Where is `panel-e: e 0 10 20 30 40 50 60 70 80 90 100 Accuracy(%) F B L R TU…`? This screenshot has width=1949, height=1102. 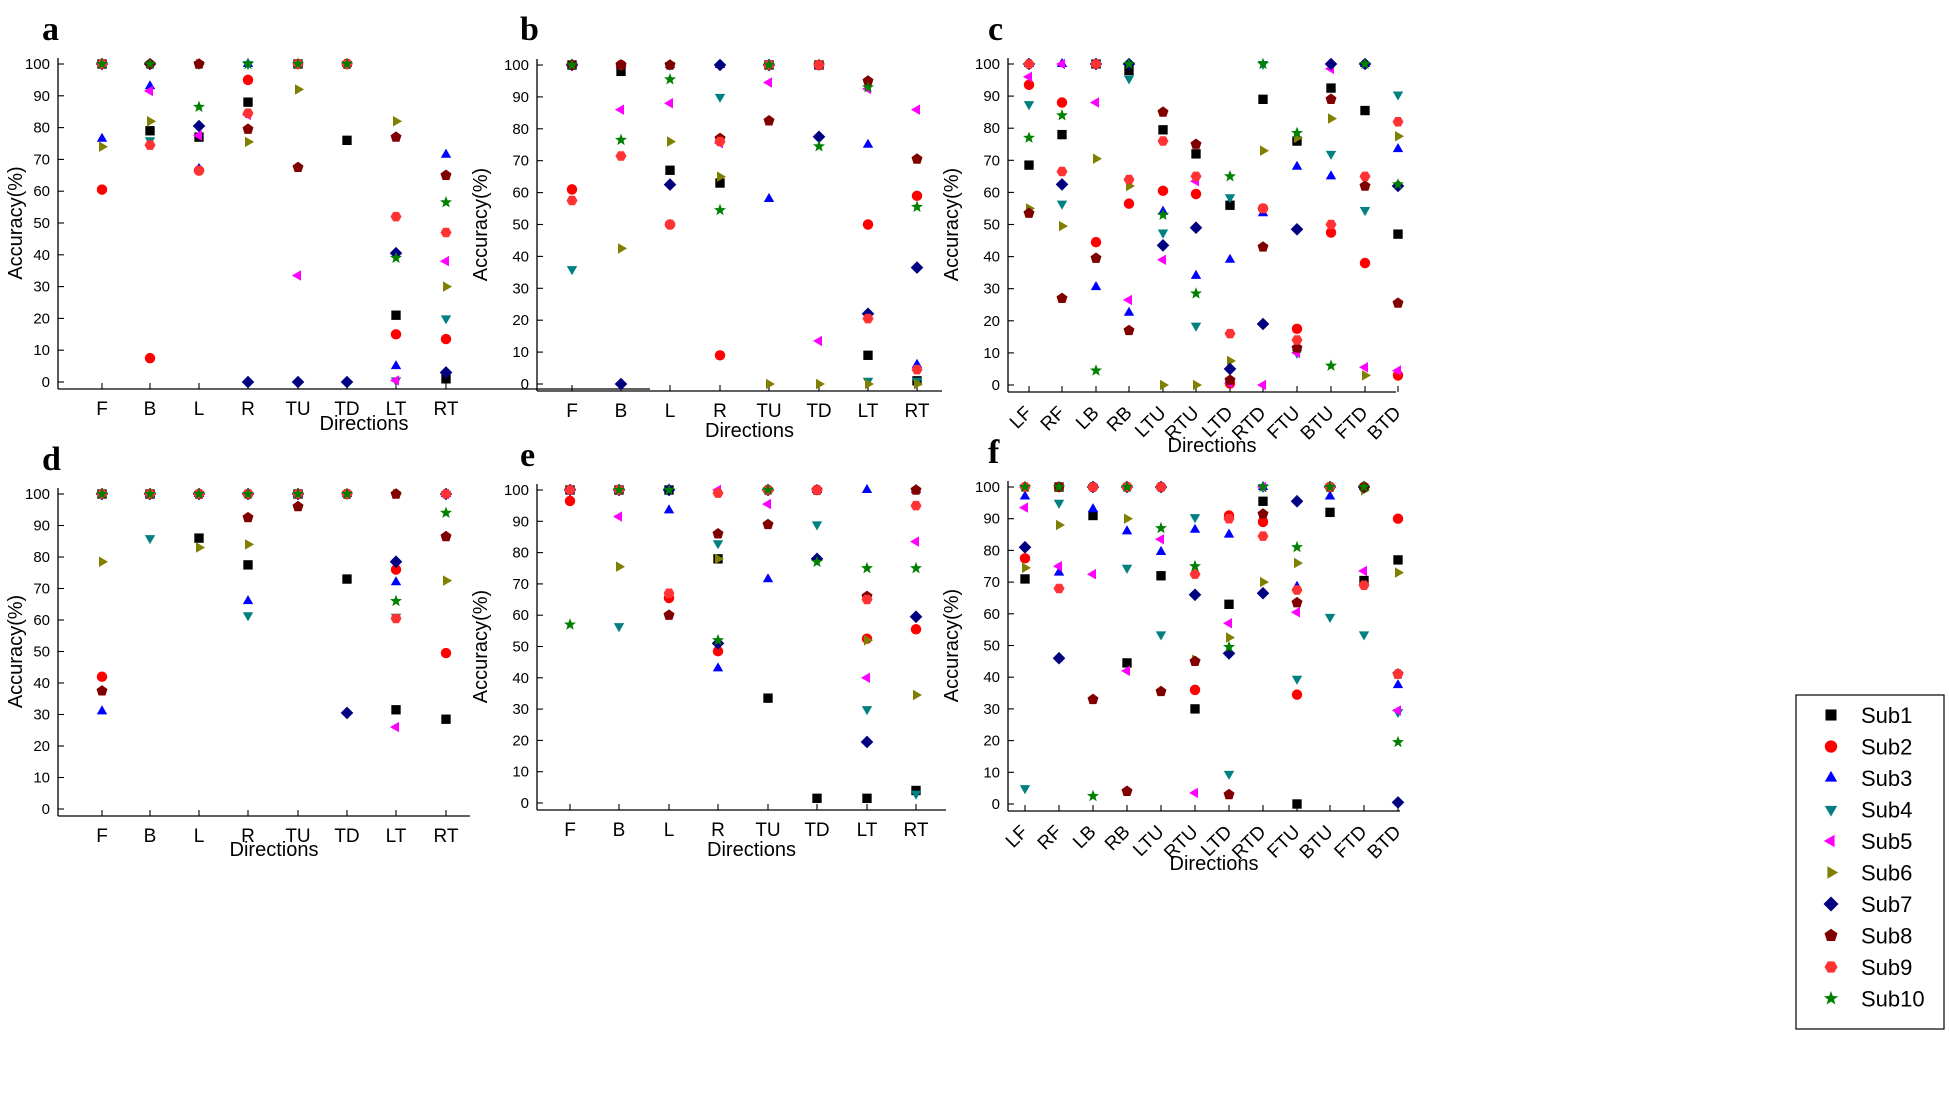
panel-e: e 0 10 20 30 40 50 60 70 80 90 100 Accuracy(%) F B L R TU… is located at coordinates (708, 649).